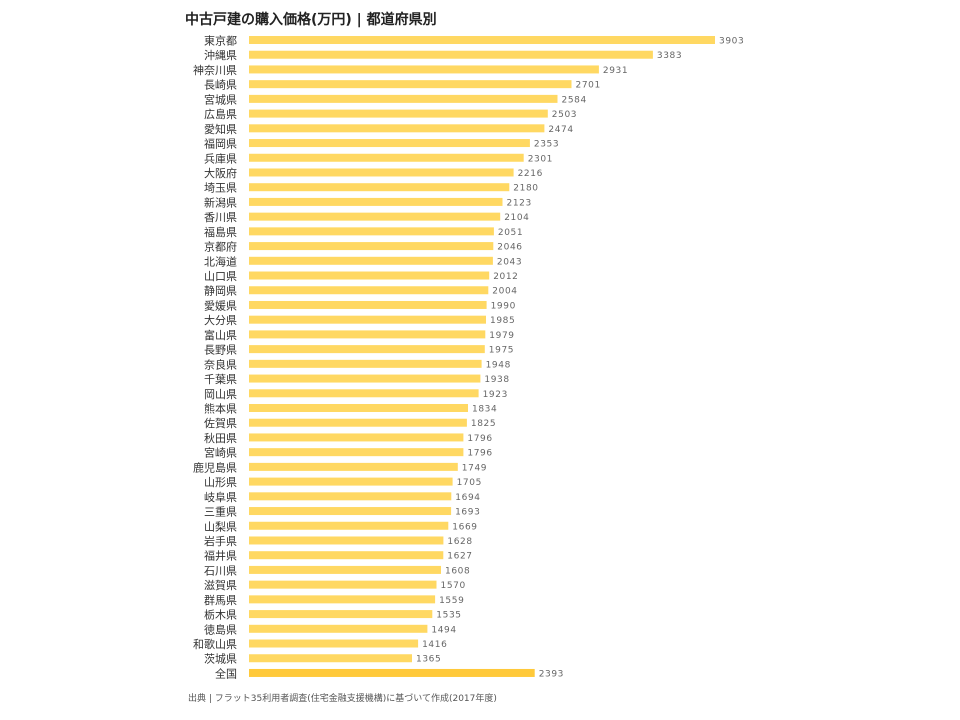 The width and height of the screenshot is (960, 720). I want to click on value-label: 1669, so click(464, 527).